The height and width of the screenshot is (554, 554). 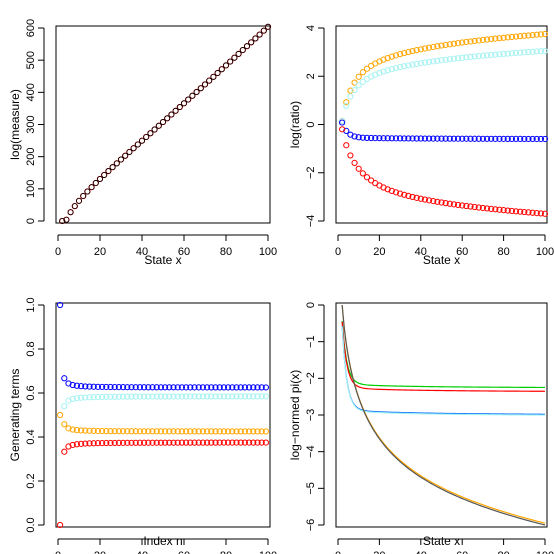 What do you see at coordinates (441, 541) in the screenshot?
I see `x-axis-label: State x` at bounding box center [441, 541].